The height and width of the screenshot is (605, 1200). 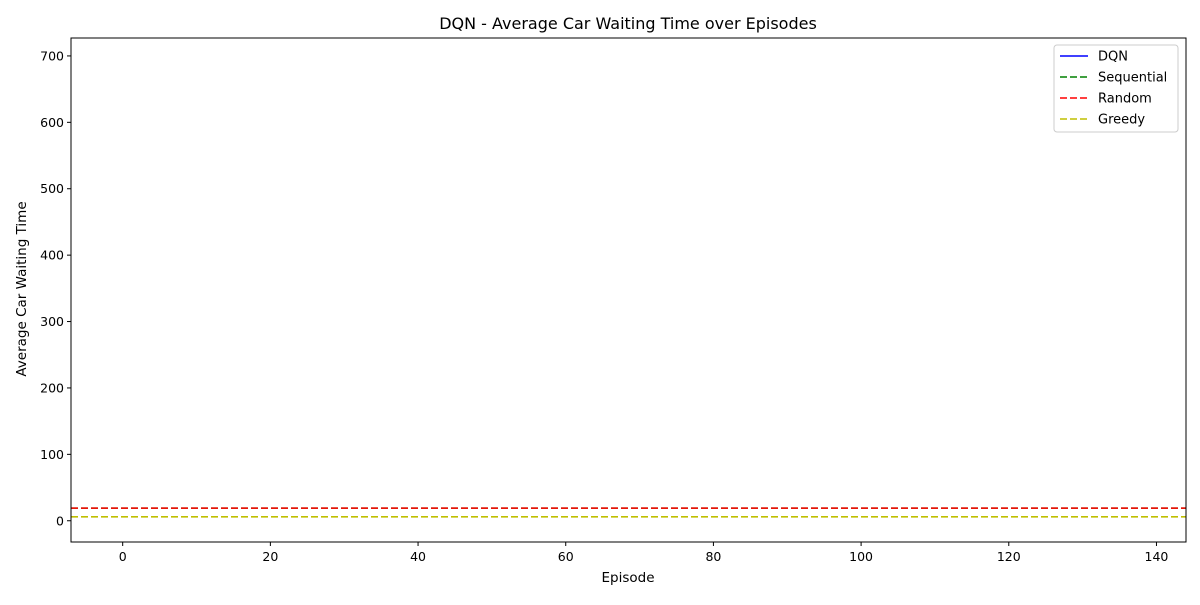 I want to click on x-tick-label: 60, so click(x=566, y=556).